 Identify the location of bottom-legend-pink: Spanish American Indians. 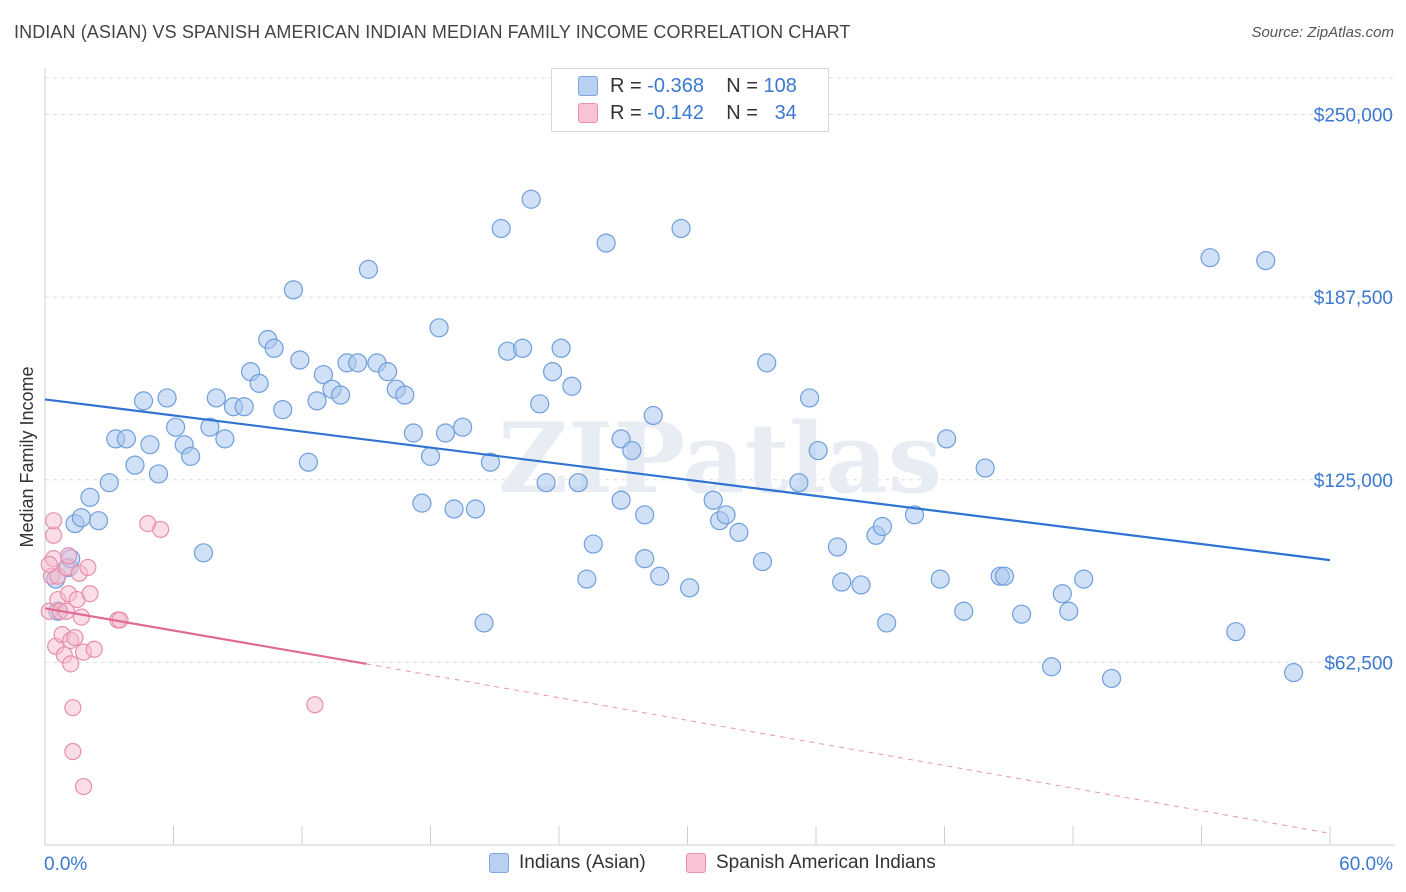
(811, 863).